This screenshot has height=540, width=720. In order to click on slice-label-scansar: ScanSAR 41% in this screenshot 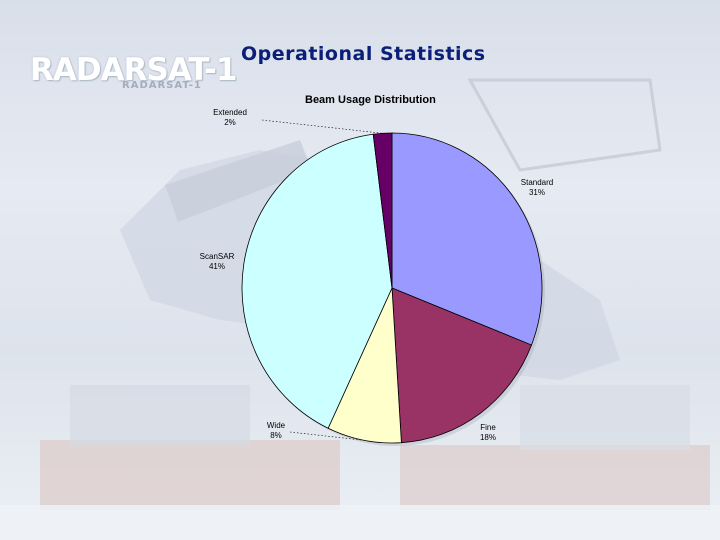, I will do `click(217, 262)`.